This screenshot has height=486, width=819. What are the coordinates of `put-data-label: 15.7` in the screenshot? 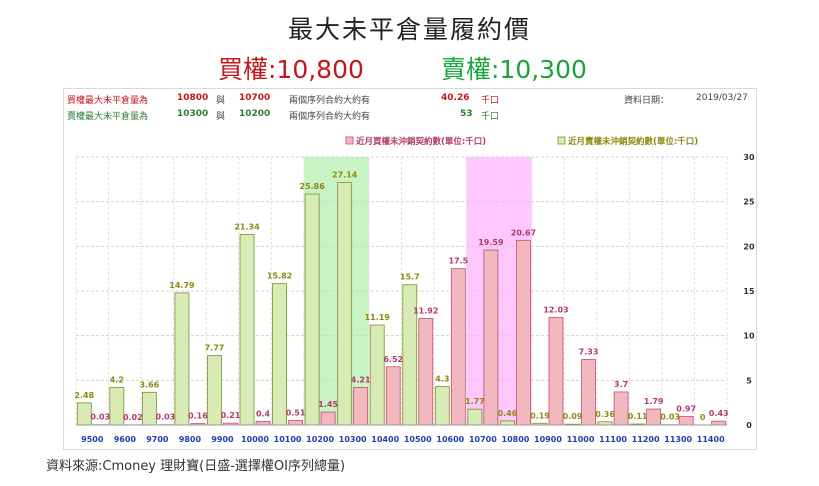 It's located at (410, 277).